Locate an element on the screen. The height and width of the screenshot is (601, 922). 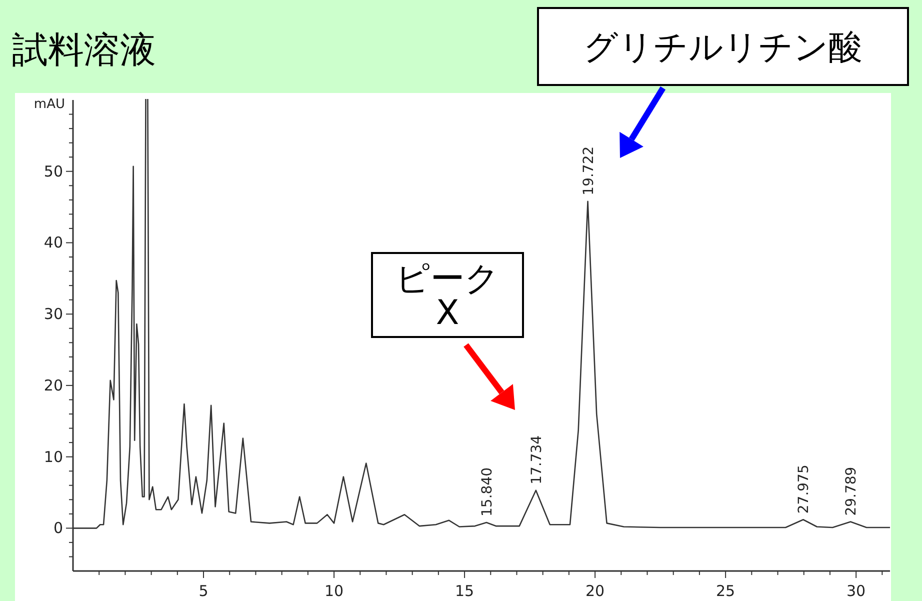
annotation: 15.840 is located at coordinates (487, 491).